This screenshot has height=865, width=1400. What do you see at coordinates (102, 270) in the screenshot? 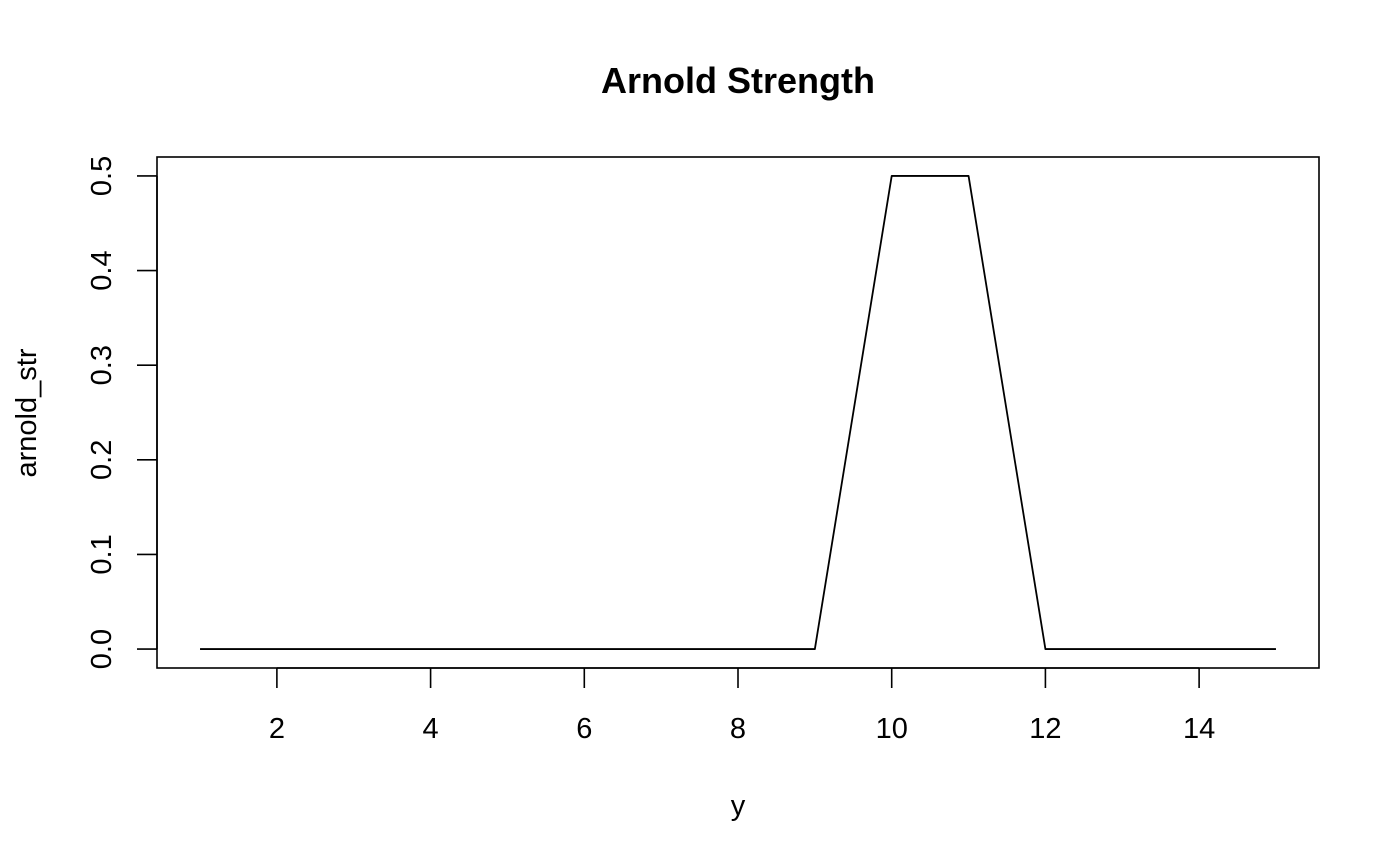
I see `y-tick-label: 0.4` at bounding box center [102, 270].